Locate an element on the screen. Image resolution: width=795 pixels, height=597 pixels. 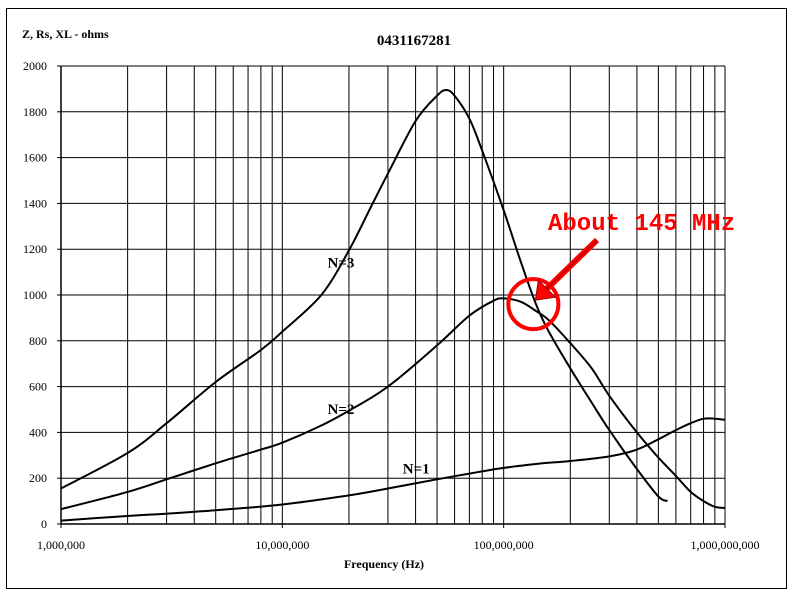
y-tick-label: 0 is located at coordinates (44, 524).